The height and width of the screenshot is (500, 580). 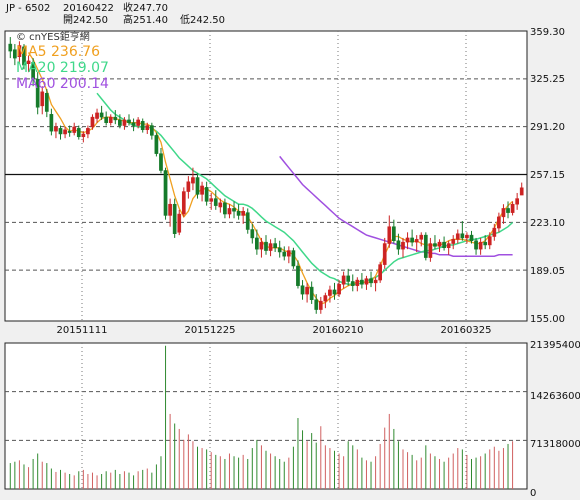 I want to click on ma60-line, so click(x=396, y=206).